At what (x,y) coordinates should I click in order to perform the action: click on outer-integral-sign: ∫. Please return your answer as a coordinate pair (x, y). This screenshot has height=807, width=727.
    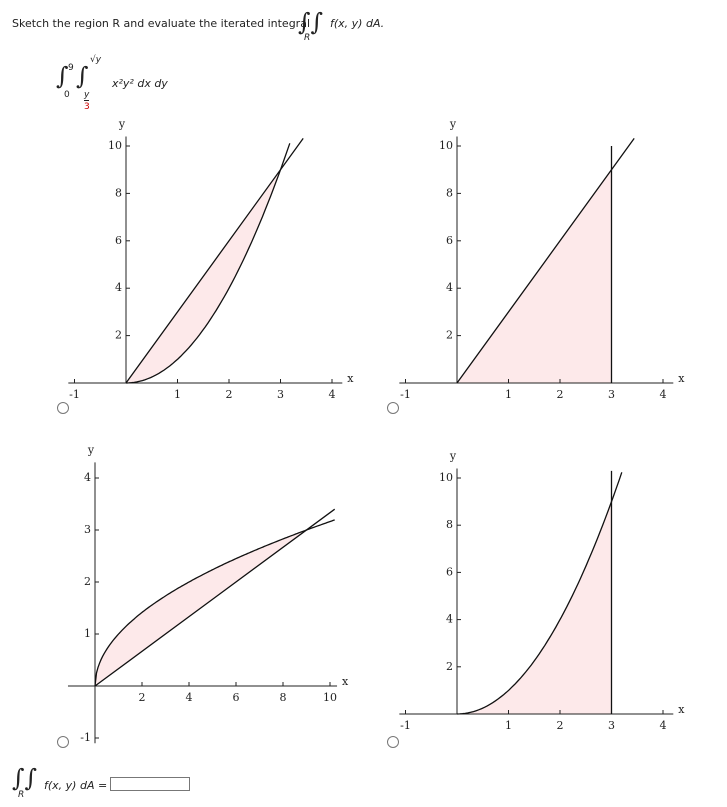
    Looking at the image, I should click on (62, 76).